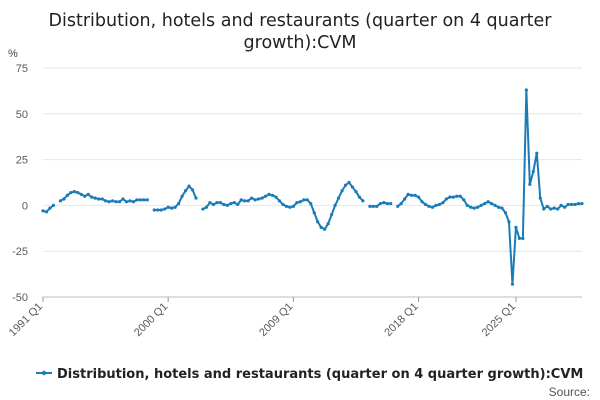  Describe the element at coordinates (26, 320) in the screenshot. I see `x-tick-label: 1991 Q1` at that location.